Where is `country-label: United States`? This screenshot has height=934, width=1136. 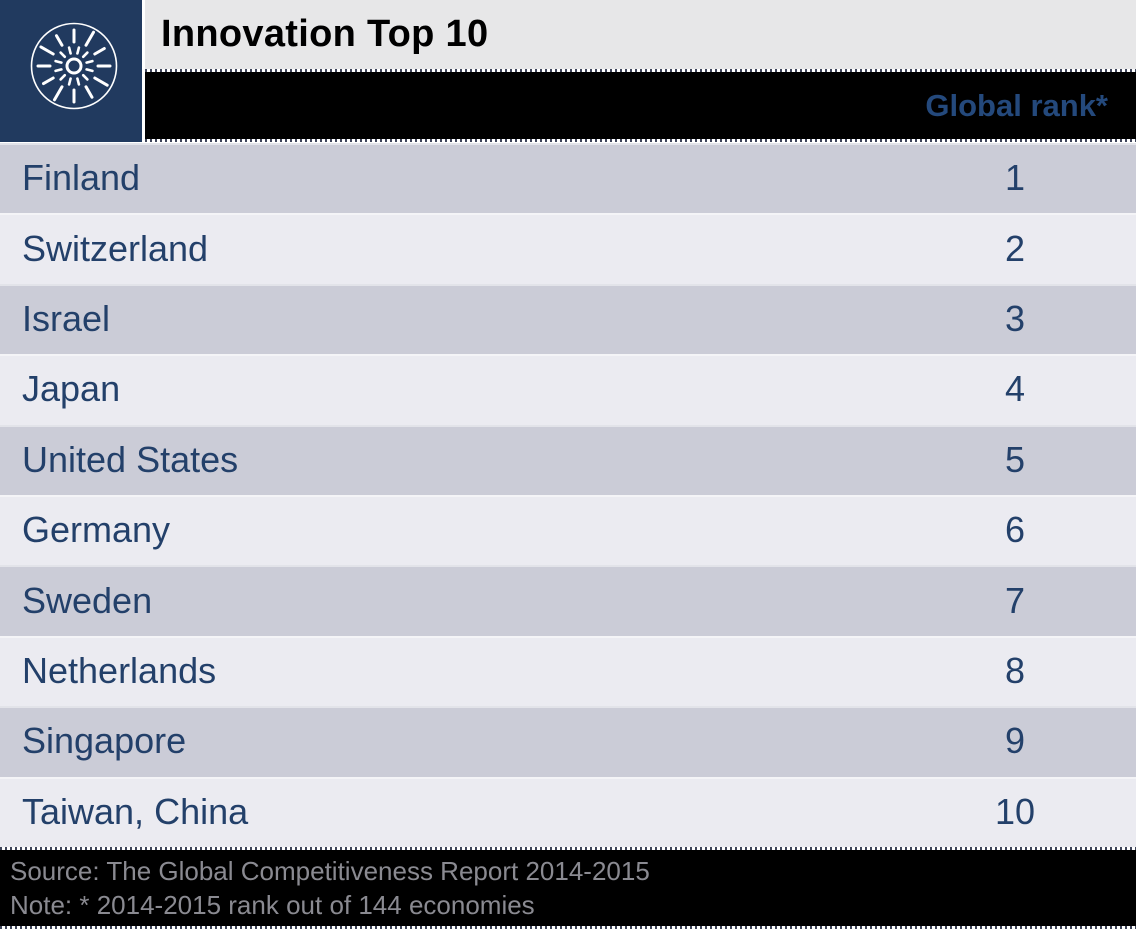 country-label: United States is located at coordinates (130, 459).